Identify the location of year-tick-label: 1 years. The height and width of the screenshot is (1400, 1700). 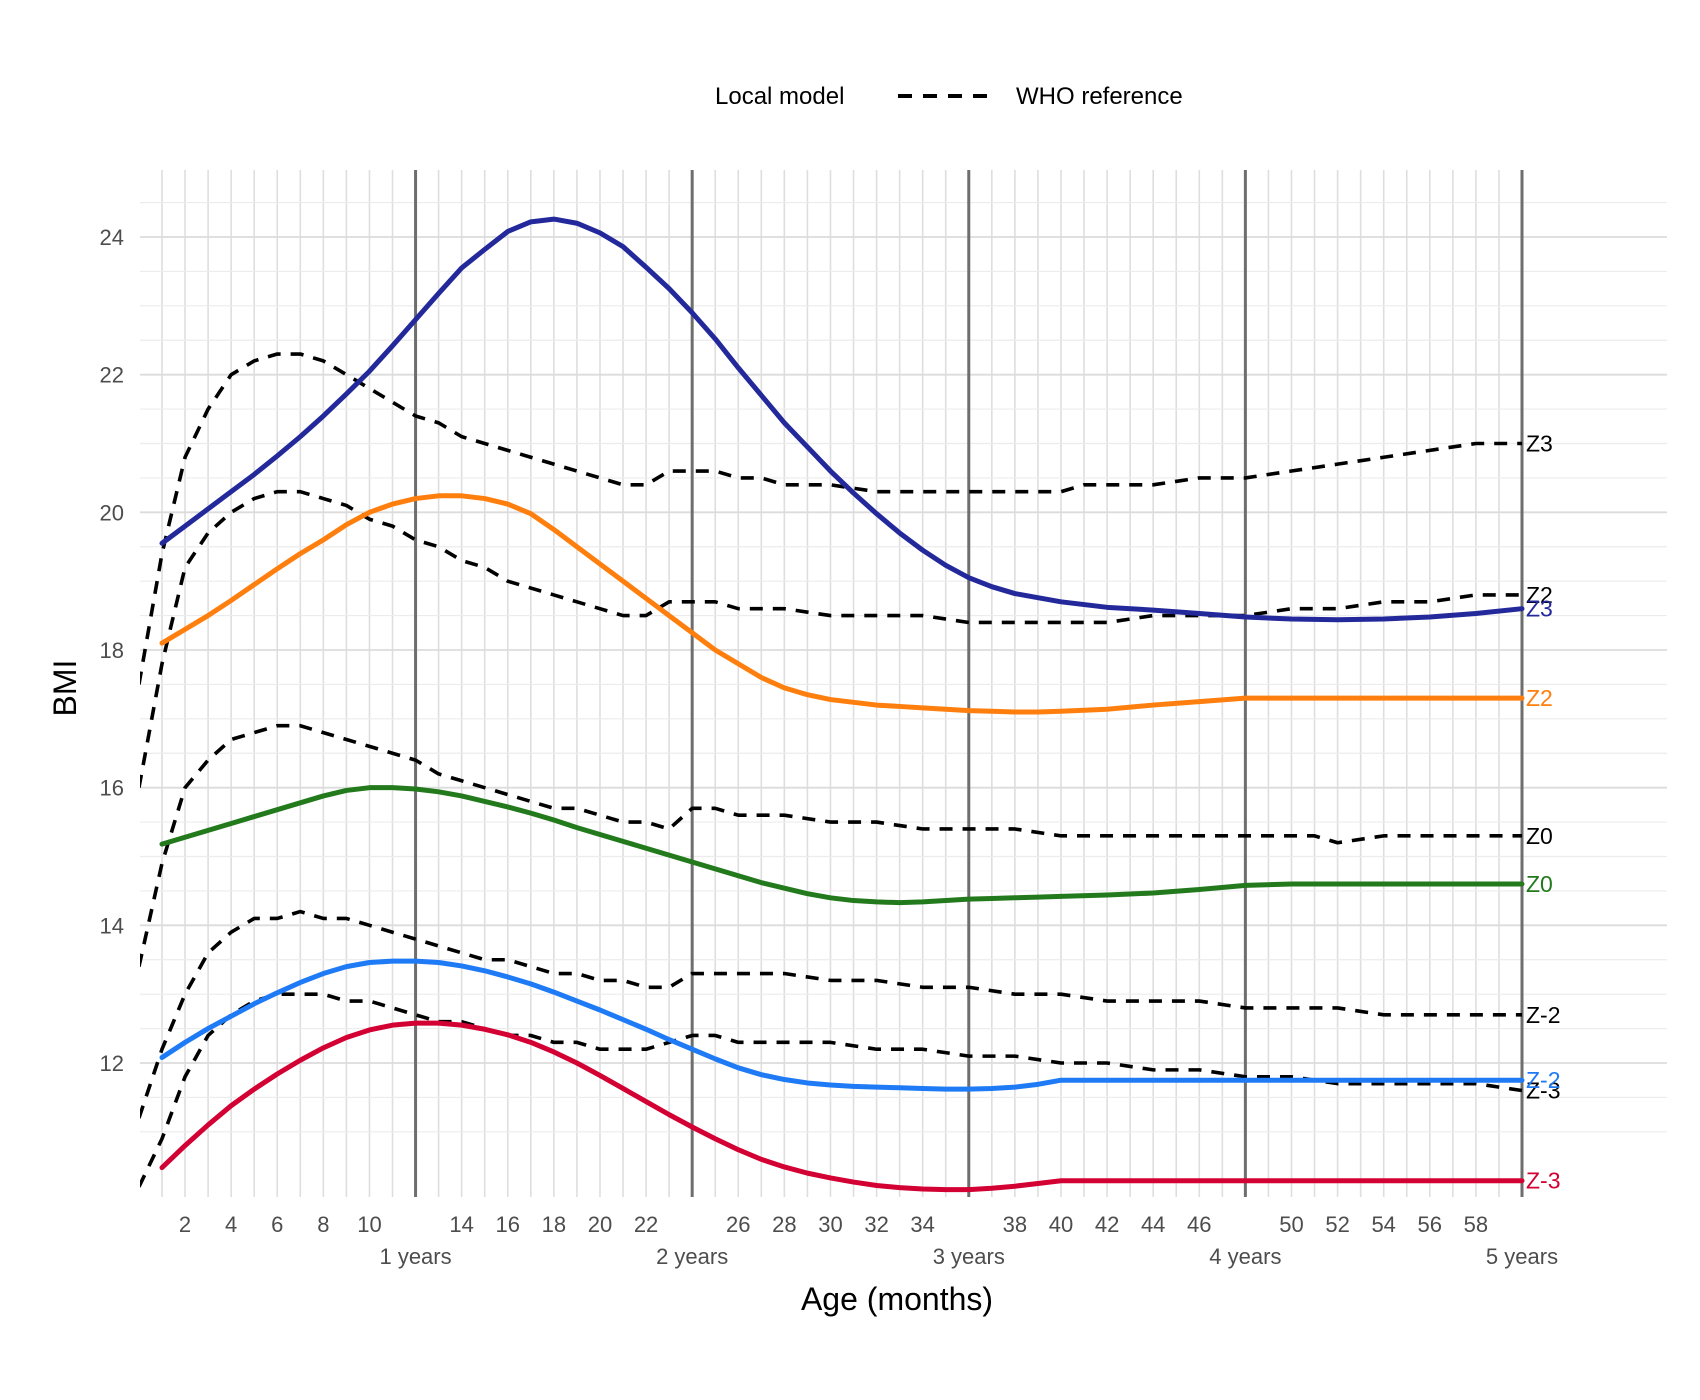
(415, 1256).